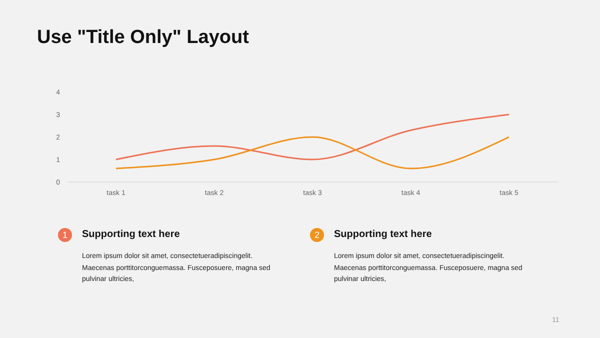 The image size is (600, 338). What do you see at coordinates (317, 235) in the screenshot?
I see `numbered-circle: 2` at bounding box center [317, 235].